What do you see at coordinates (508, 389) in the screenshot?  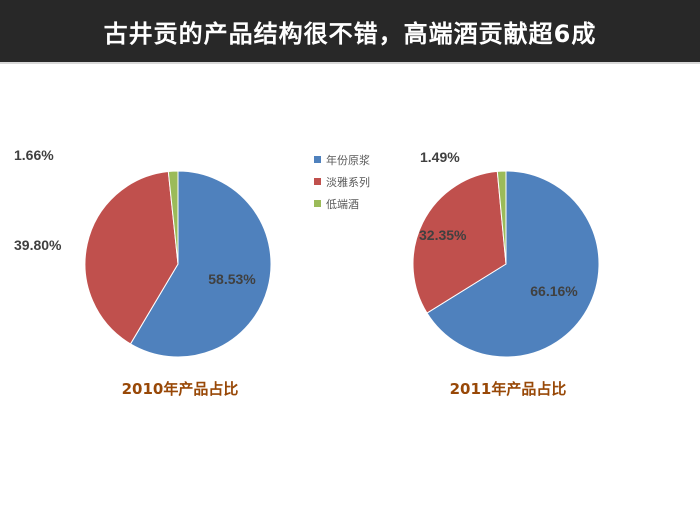 I see `caption-2011: 2011年产品占比` at bounding box center [508, 389].